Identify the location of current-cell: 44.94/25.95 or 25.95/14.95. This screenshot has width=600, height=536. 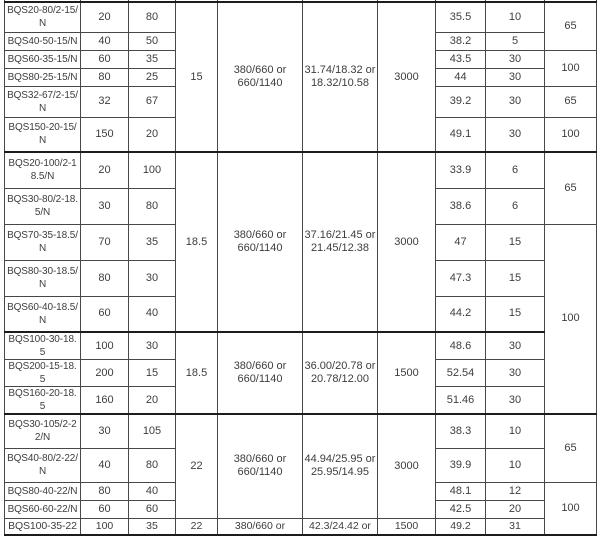
(340, 466).